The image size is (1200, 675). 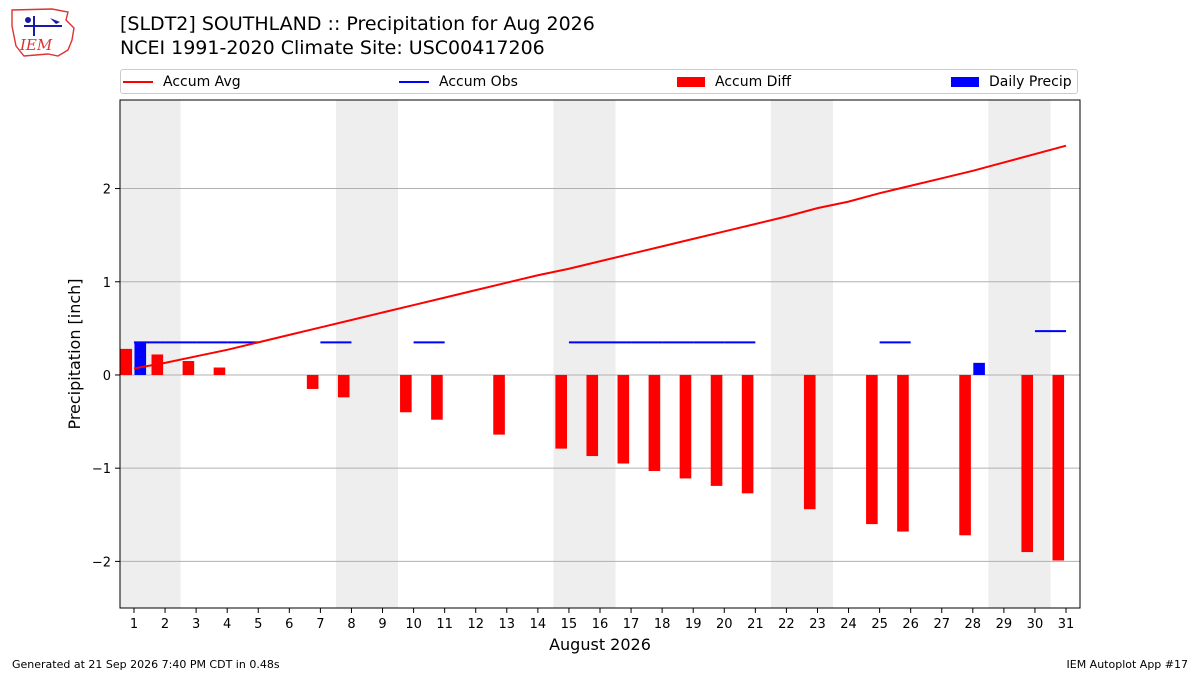 I want to click on x-tick-label: 25, so click(x=879, y=624).